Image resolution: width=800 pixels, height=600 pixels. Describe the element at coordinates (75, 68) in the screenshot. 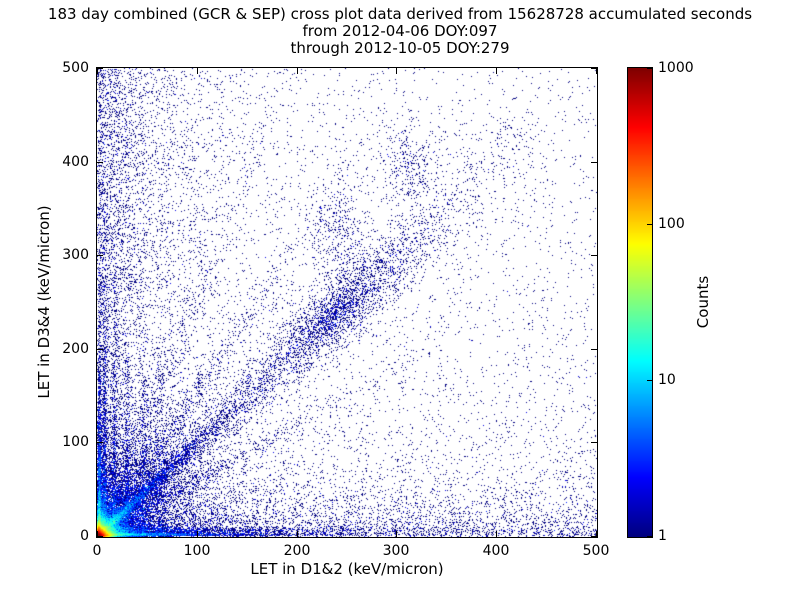

I see `y-tick-label: 500` at that location.